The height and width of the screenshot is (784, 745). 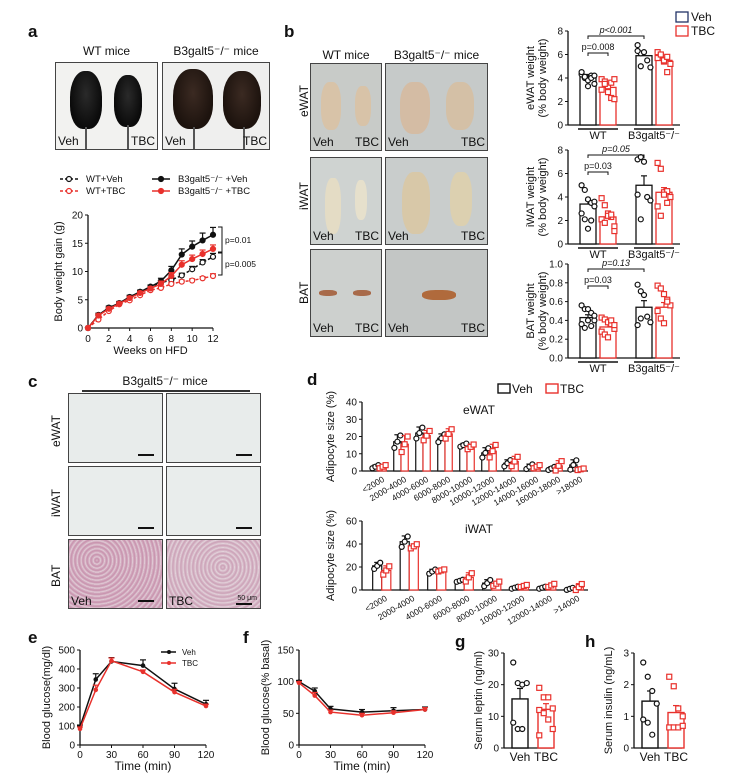 What do you see at coordinates (597, 369) in the screenshot?
I see `bat-weight-chart-category-label: WT` at bounding box center [597, 369].